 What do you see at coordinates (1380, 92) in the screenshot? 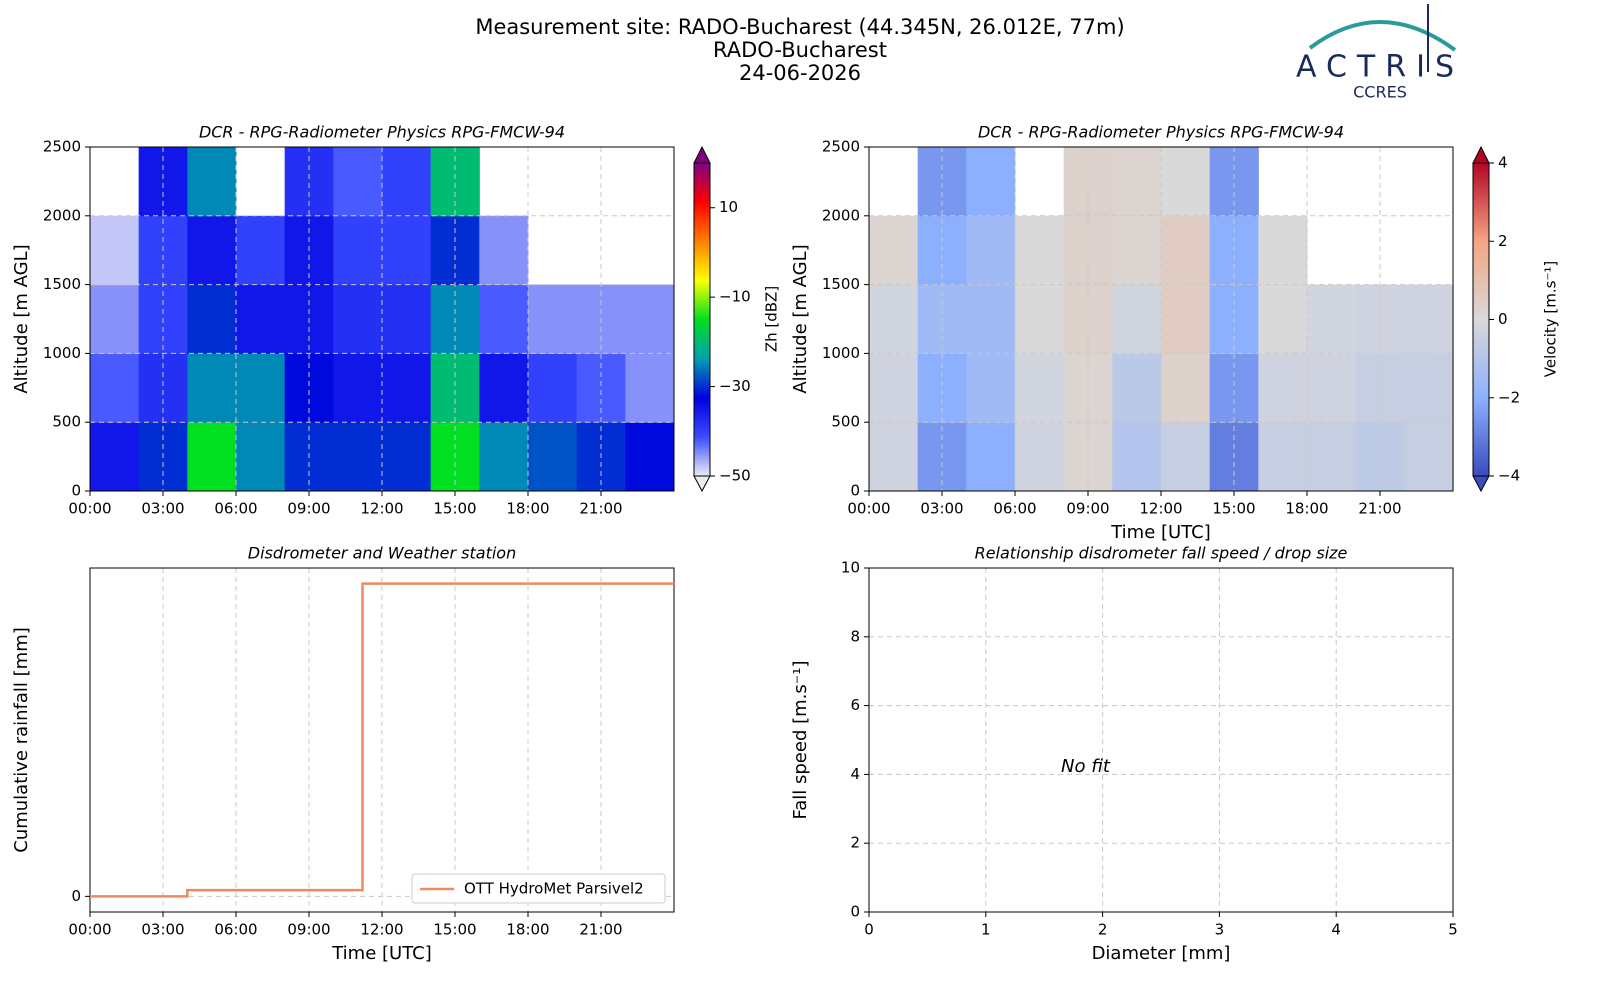
I see `logo-subtext: CCRES` at bounding box center [1380, 92].